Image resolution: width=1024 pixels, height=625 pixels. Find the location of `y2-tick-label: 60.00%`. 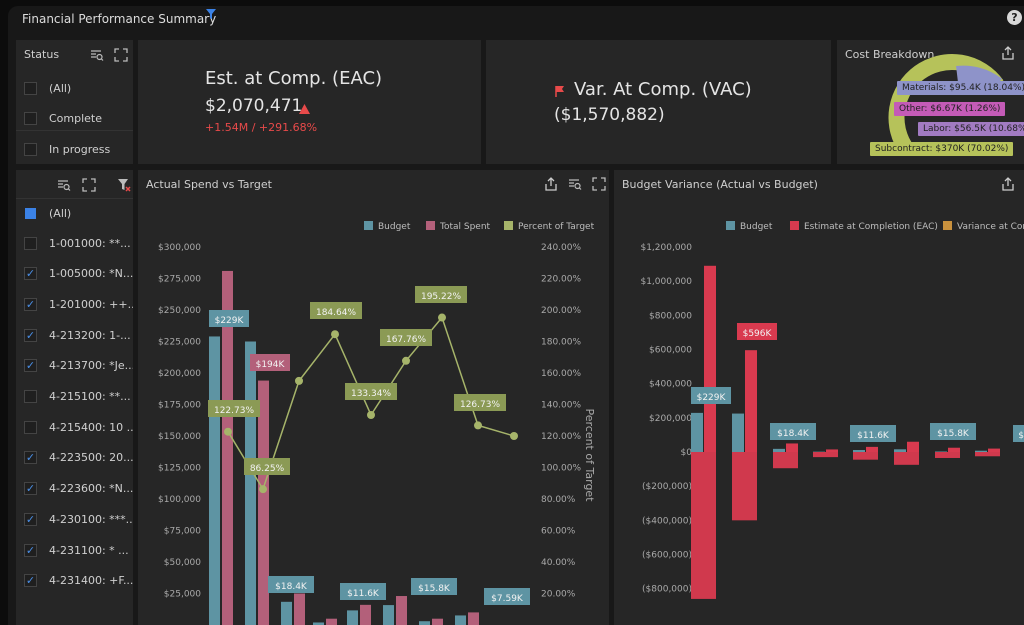

y2-tick-label: 60.00% is located at coordinates (558, 532).